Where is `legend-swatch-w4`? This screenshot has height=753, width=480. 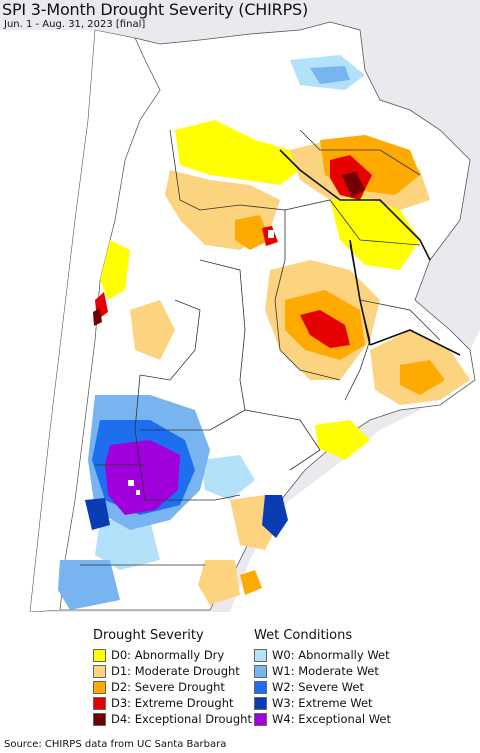
legend-swatch-w4 is located at coordinates (260, 719).